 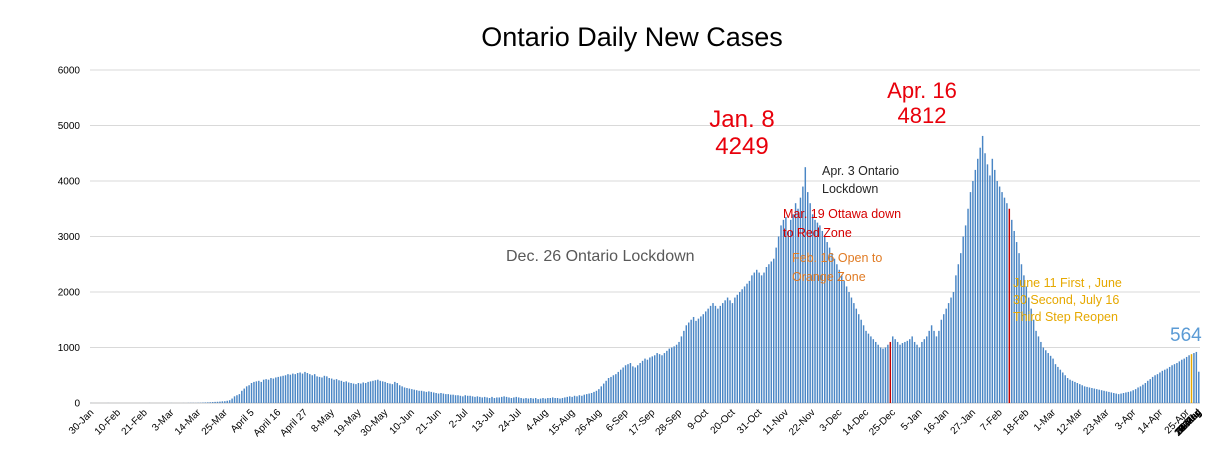 I want to click on x-tick-label: 13-Jul, so click(x=483, y=420).